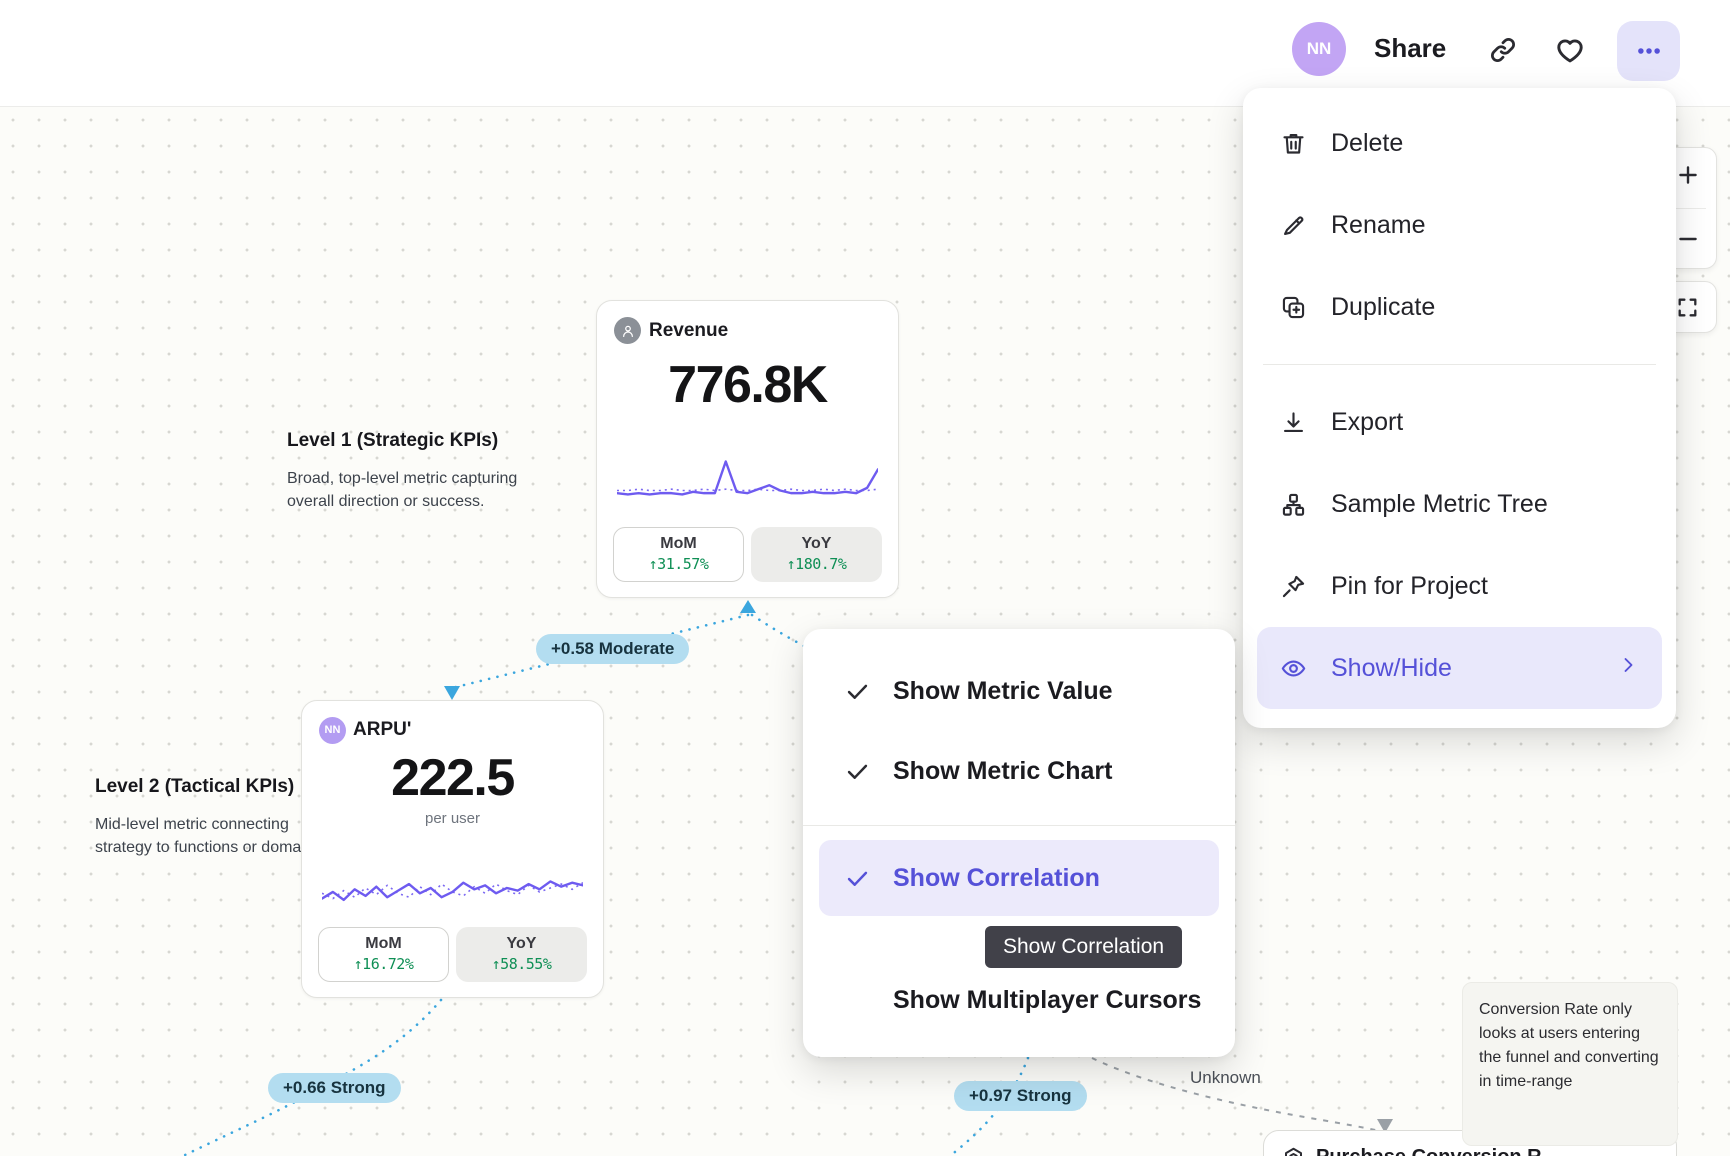 Image resolution: width=1730 pixels, height=1156 pixels. Describe the element at coordinates (1439, 503) in the screenshot. I see `menu-item-label: Sample Metric Tree` at that location.